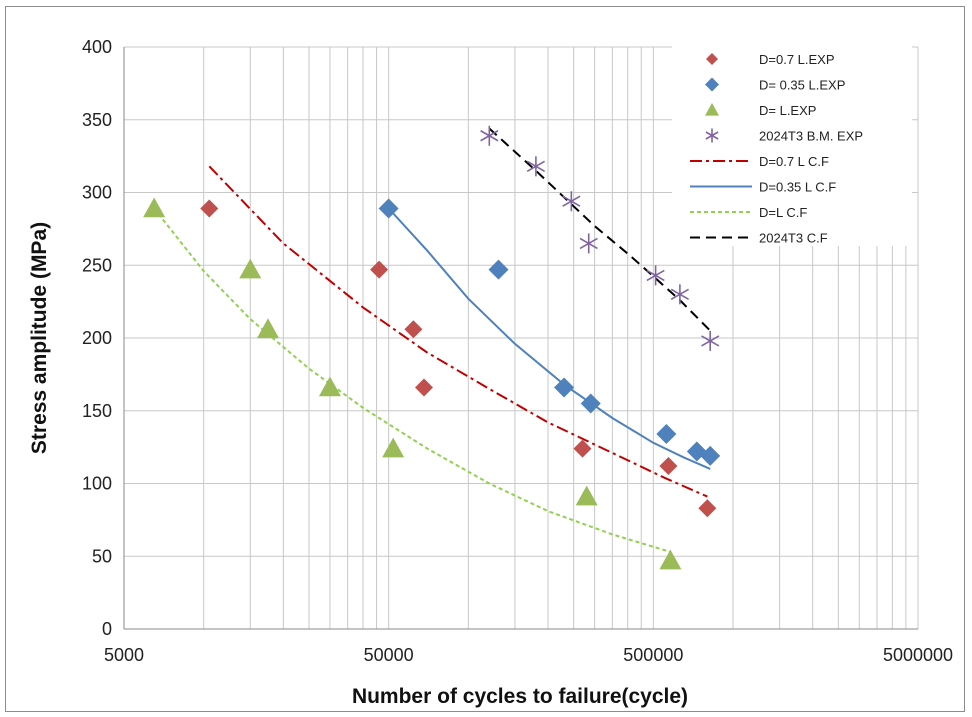 This screenshot has width=972, height=717. Describe the element at coordinates (39, 338) in the screenshot. I see `y-axis-title: Stress amplitude (MPa)` at that location.